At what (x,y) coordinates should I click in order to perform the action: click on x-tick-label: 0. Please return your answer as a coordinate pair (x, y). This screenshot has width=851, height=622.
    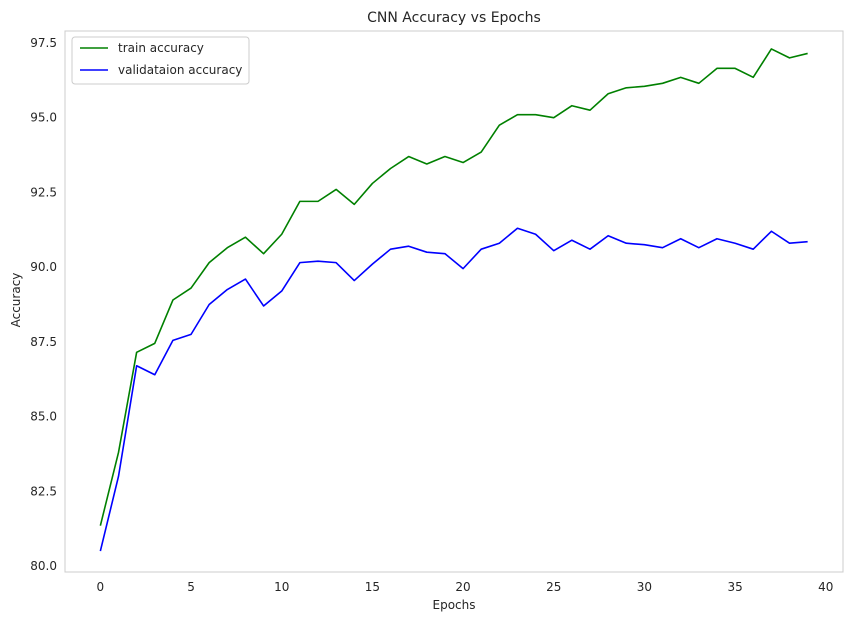
    Looking at the image, I should click on (101, 587).